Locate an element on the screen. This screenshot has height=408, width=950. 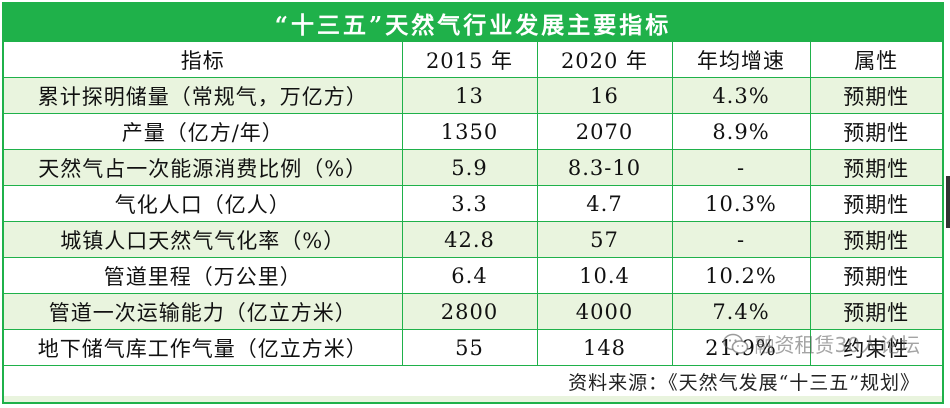
cell-2015: 1350 is located at coordinates (469, 131).